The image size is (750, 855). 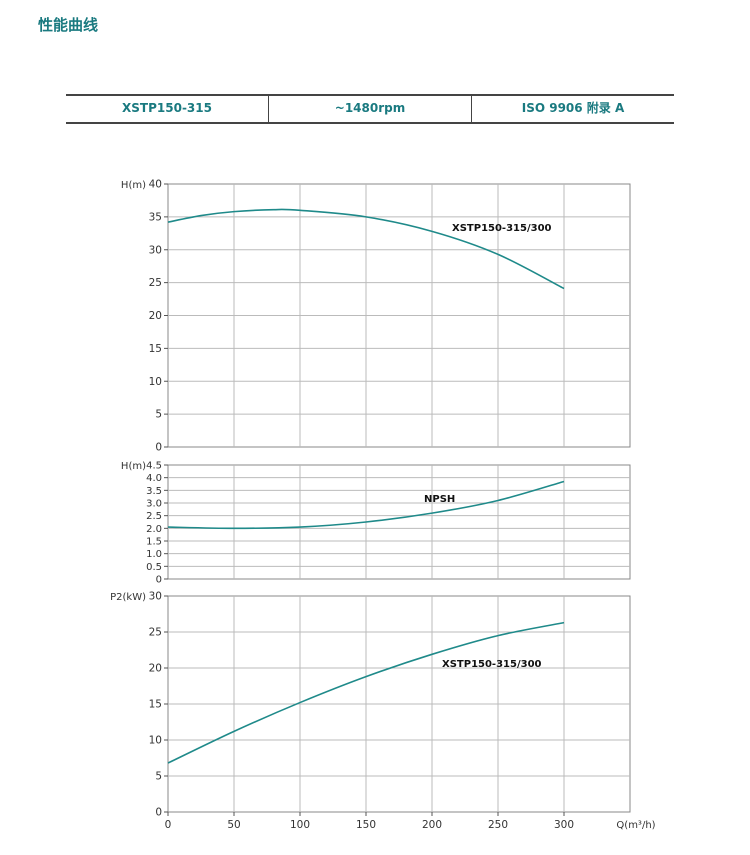 What do you see at coordinates (167, 109) in the screenshot?
I see `model-cell: XSTP150-315` at bounding box center [167, 109].